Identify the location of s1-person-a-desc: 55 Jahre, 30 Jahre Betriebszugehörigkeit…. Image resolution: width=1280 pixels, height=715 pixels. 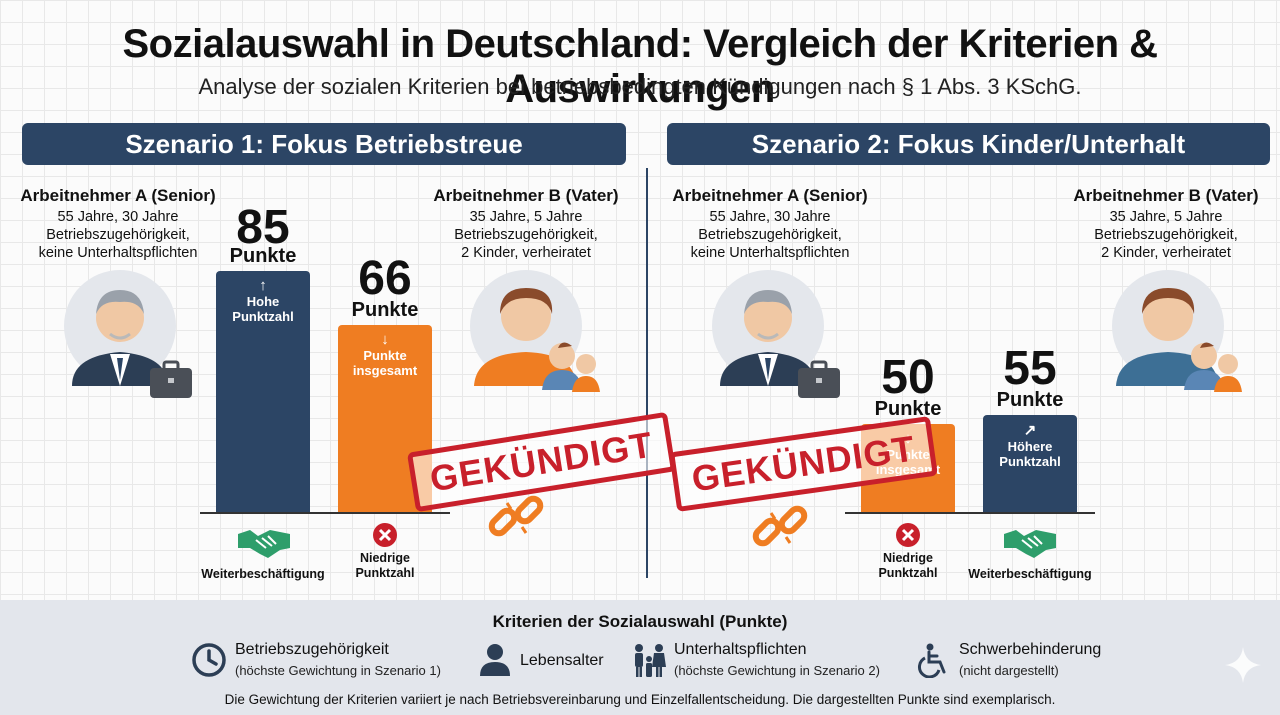
(118, 235).